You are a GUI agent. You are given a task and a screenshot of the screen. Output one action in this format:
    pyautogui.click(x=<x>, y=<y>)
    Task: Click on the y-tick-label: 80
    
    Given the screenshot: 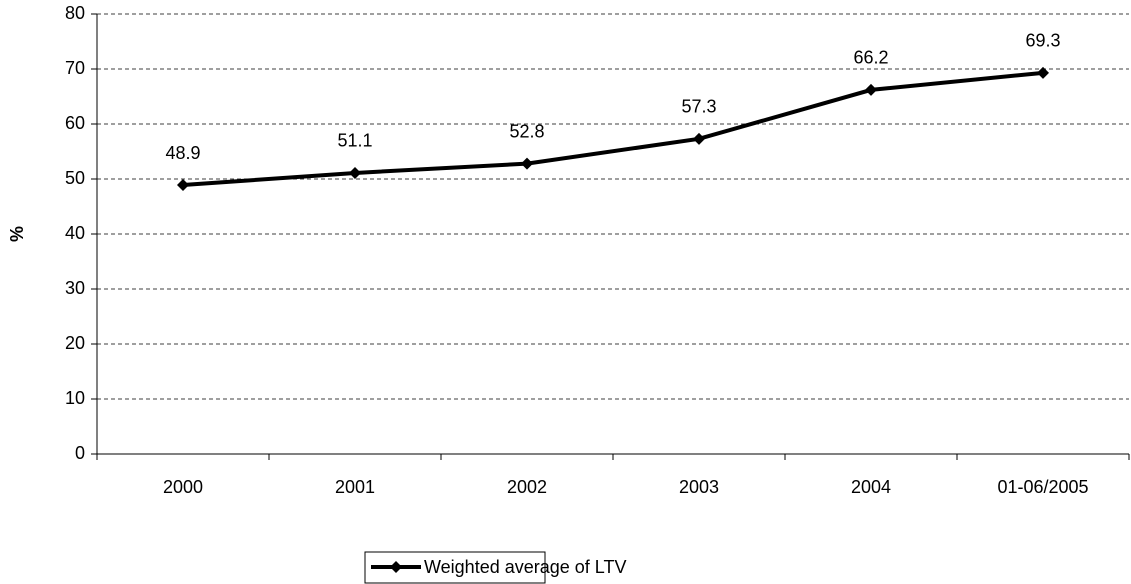 What is the action you would take?
    pyautogui.click(x=75, y=13)
    